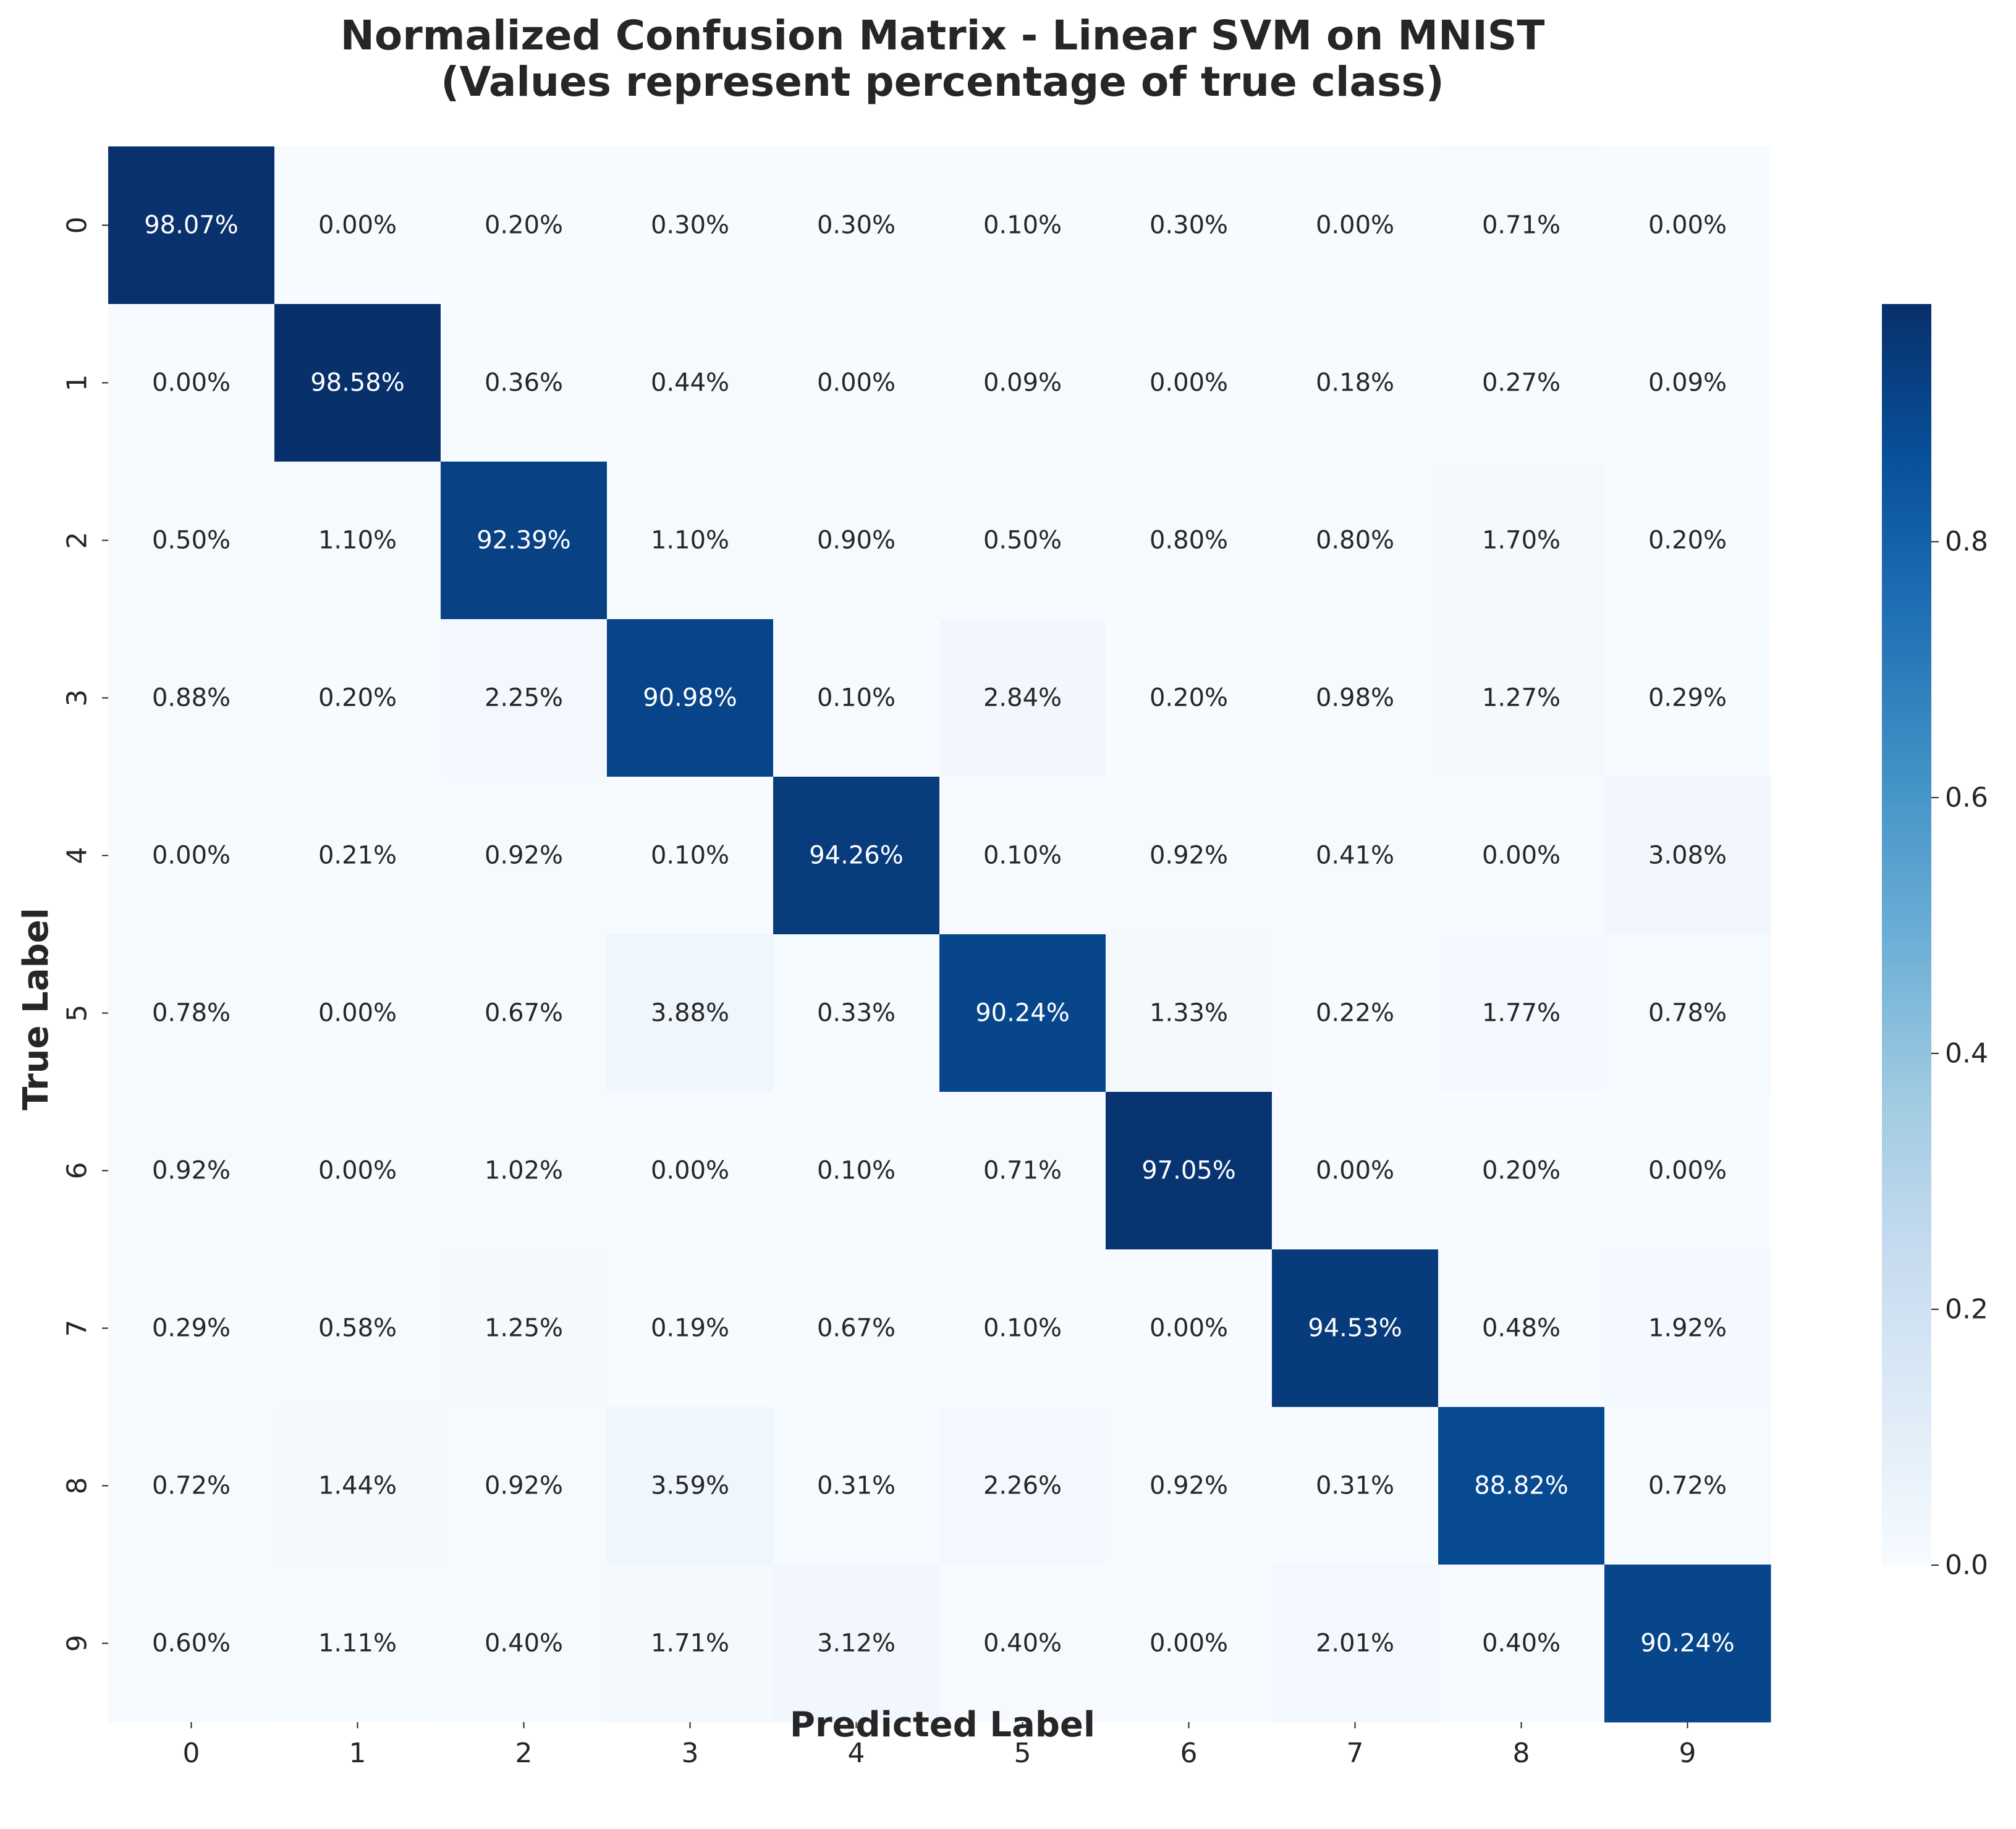  What do you see at coordinates (1688, 1013) in the screenshot?
I see `heatmap-cell-label: 0.78%` at bounding box center [1688, 1013].